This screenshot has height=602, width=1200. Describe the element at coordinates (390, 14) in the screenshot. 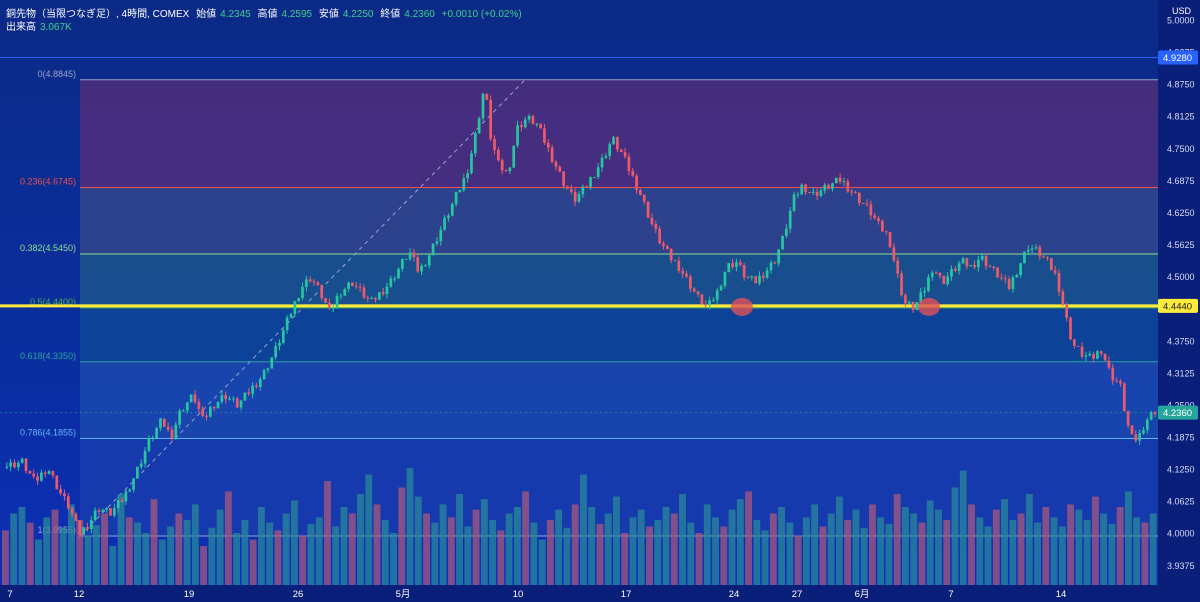

I see `close-label: 終値` at that location.